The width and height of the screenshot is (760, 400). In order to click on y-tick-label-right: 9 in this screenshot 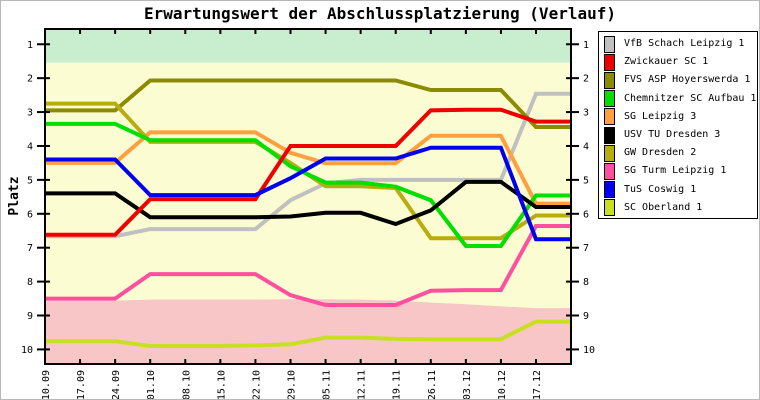, I will do `click(586, 316)`.